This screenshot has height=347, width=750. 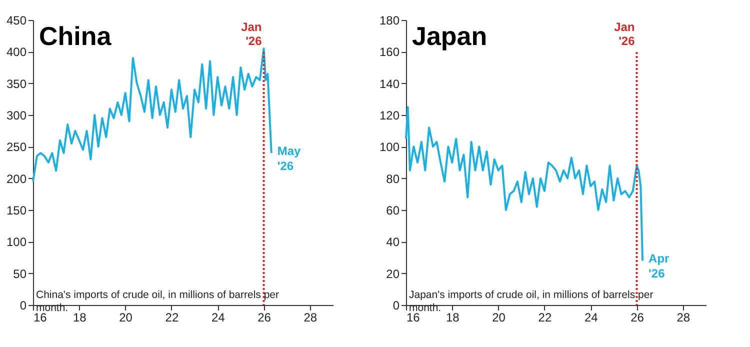 What do you see at coordinates (393, 211) in the screenshot?
I see `y-tick-label: 60` at bounding box center [393, 211].